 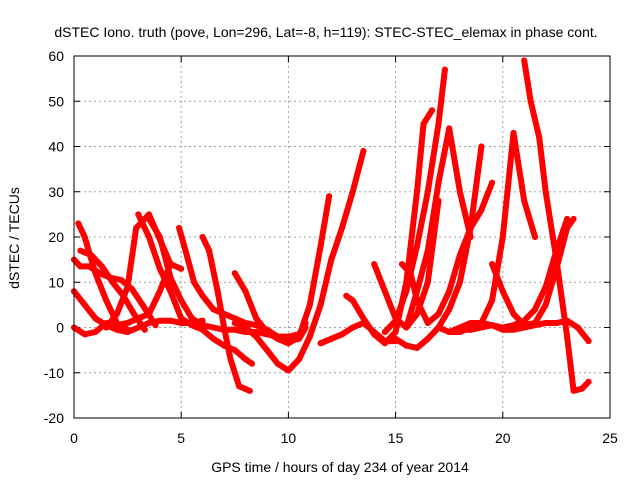 What do you see at coordinates (14, 238) in the screenshot?
I see `y-axis-label: dSTEC / TECUs` at bounding box center [14, 238].